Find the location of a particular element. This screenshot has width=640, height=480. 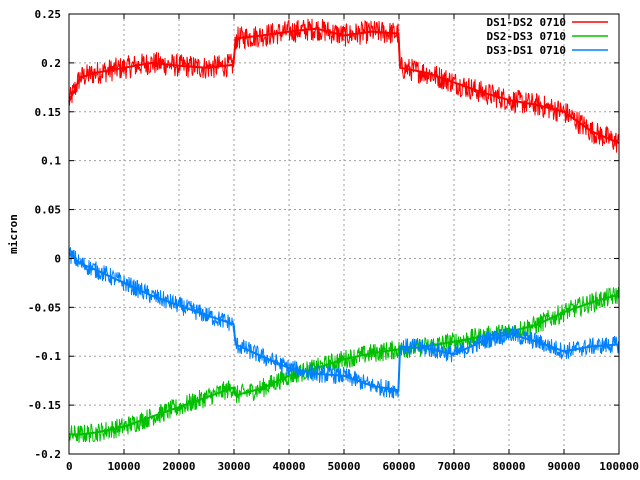

y-tick-label: 0 is located at coordinates (57, 258).